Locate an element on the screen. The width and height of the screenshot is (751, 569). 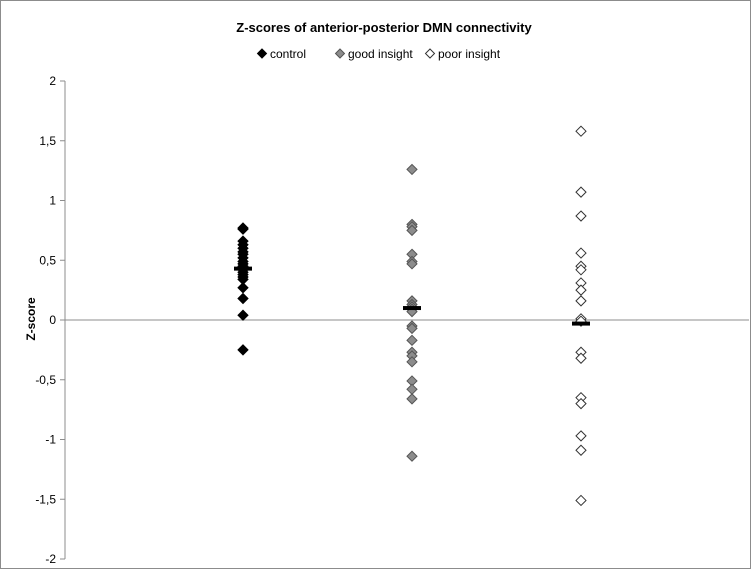
legend-label-good-insight: good insight is located at coordinates (380, 54).